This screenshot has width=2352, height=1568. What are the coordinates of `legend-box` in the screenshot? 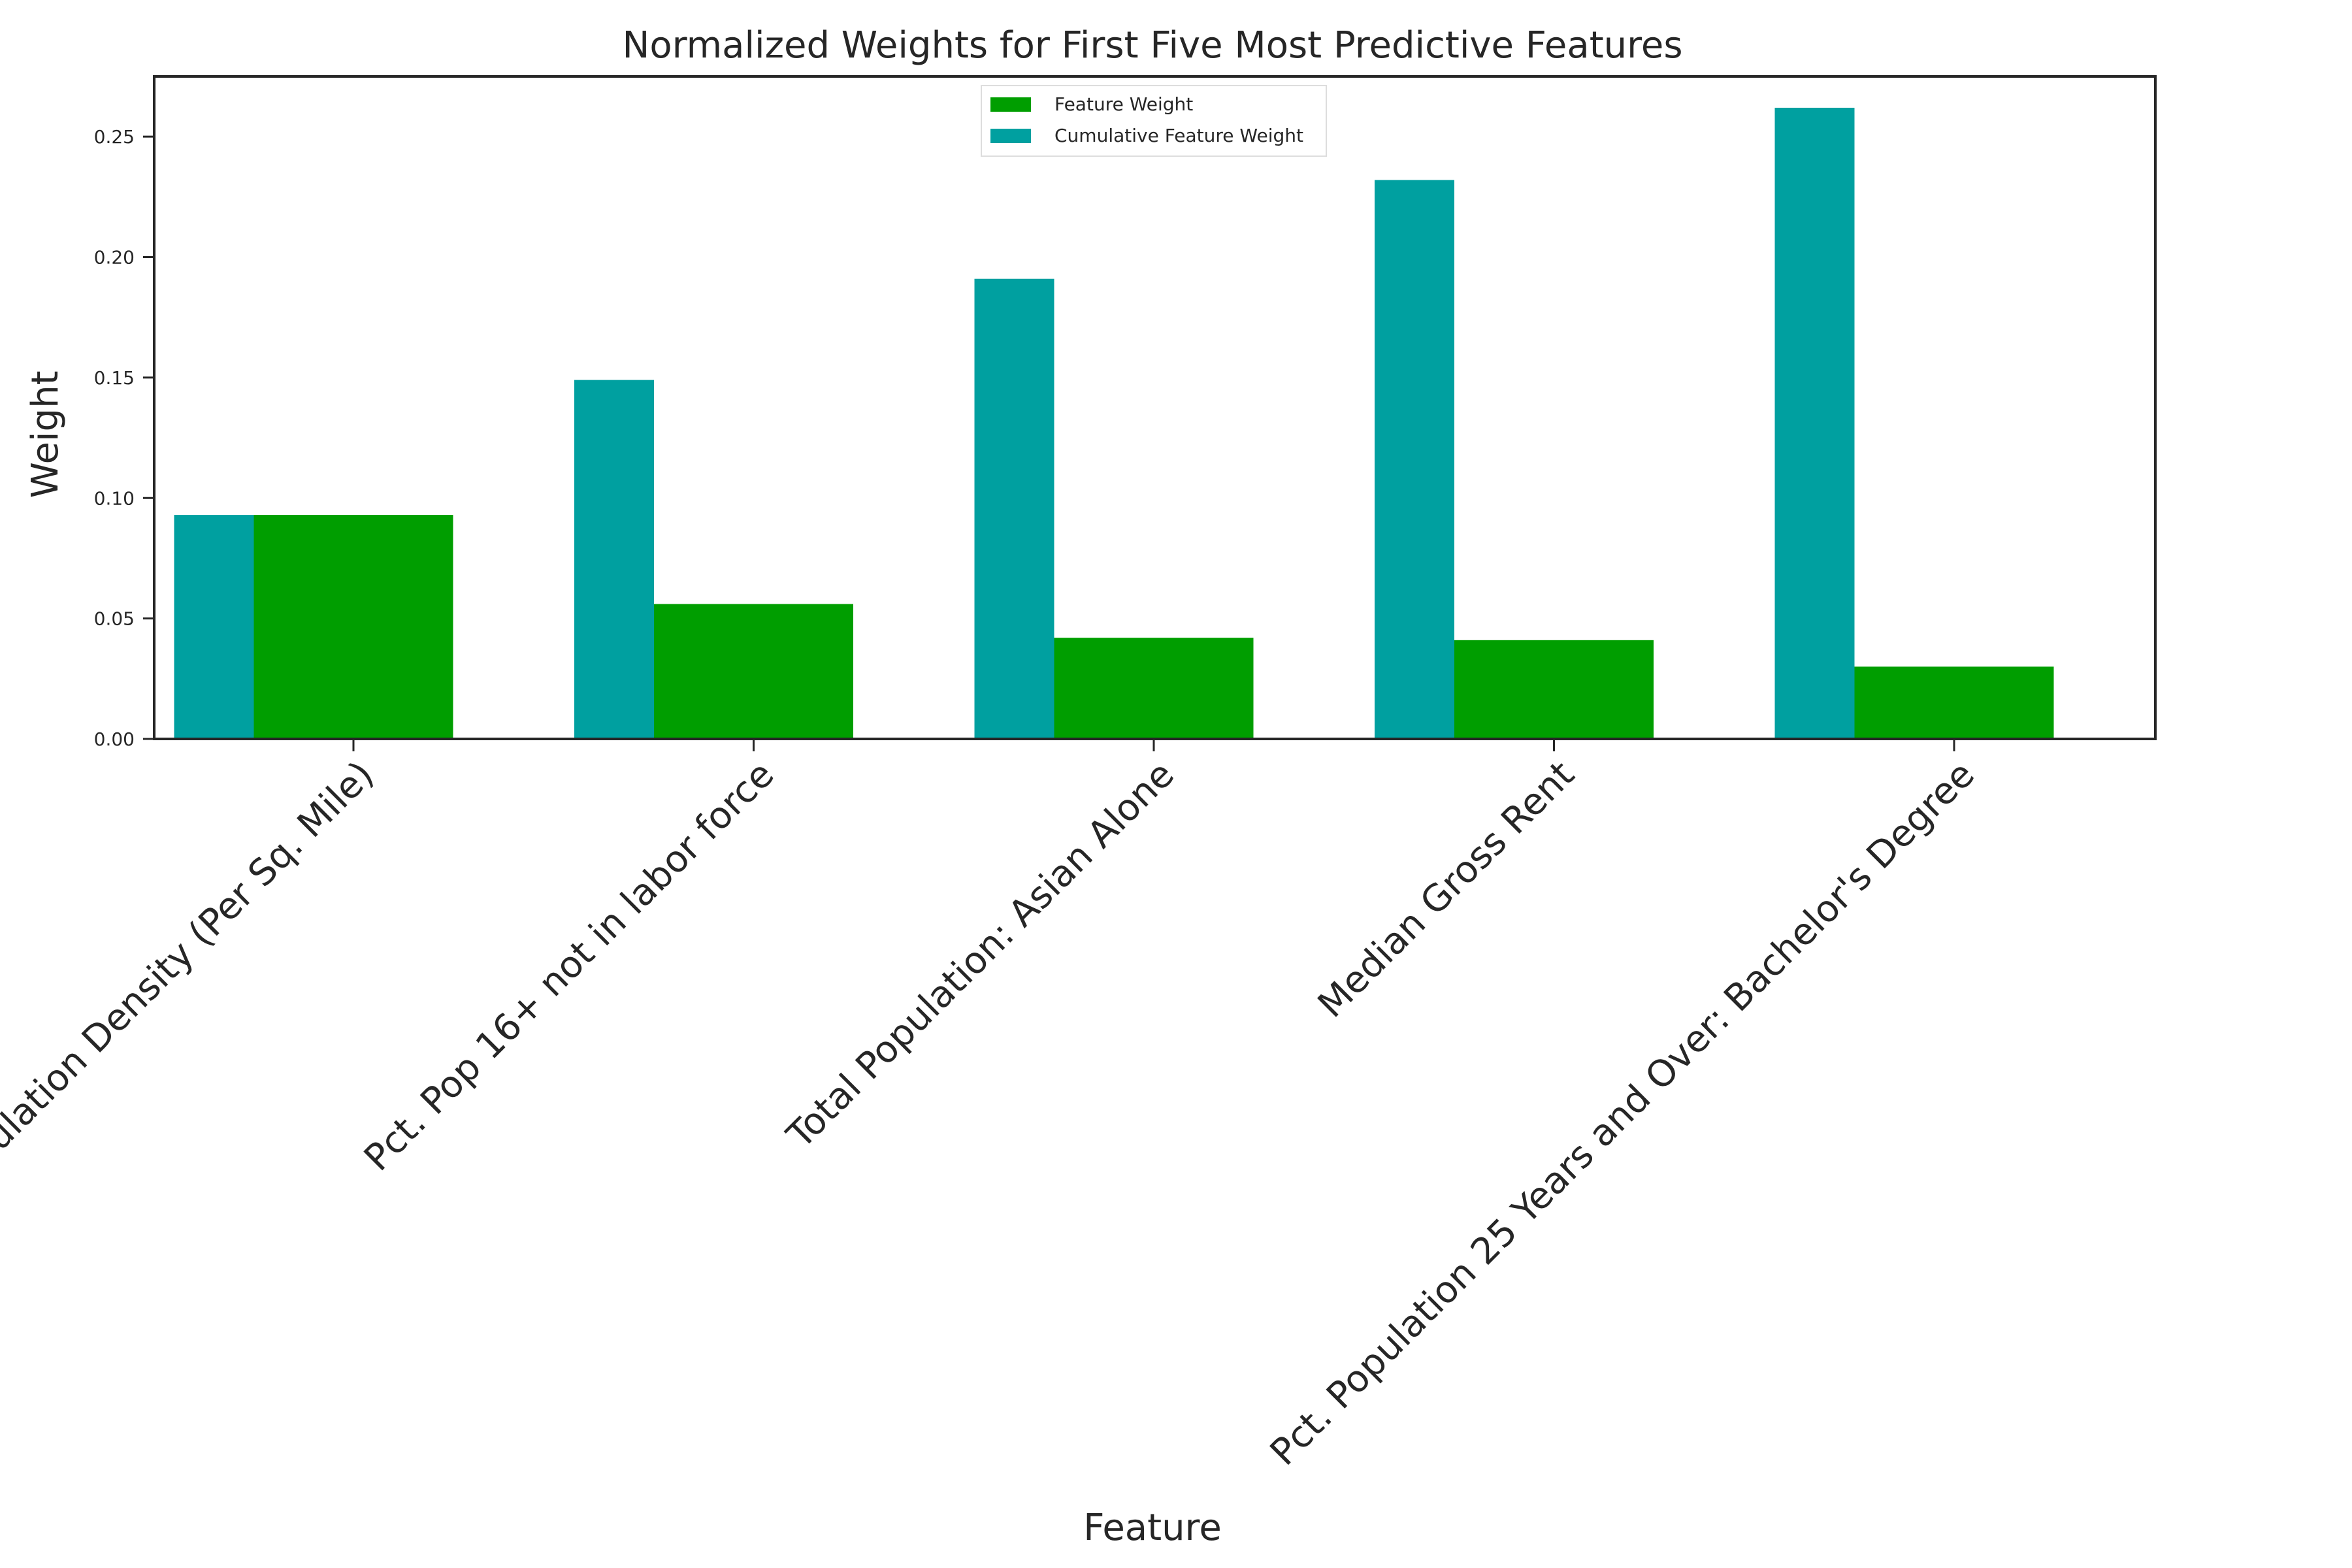 It's located at (1154, 121).